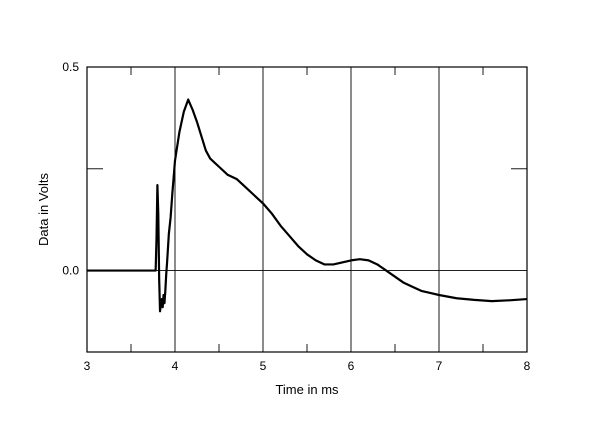 The height and width of the screenshot is (425, 600). Describe the element at coordinates (87, 366) in the screenshot. I see `x-tick-label: 3` at that location.